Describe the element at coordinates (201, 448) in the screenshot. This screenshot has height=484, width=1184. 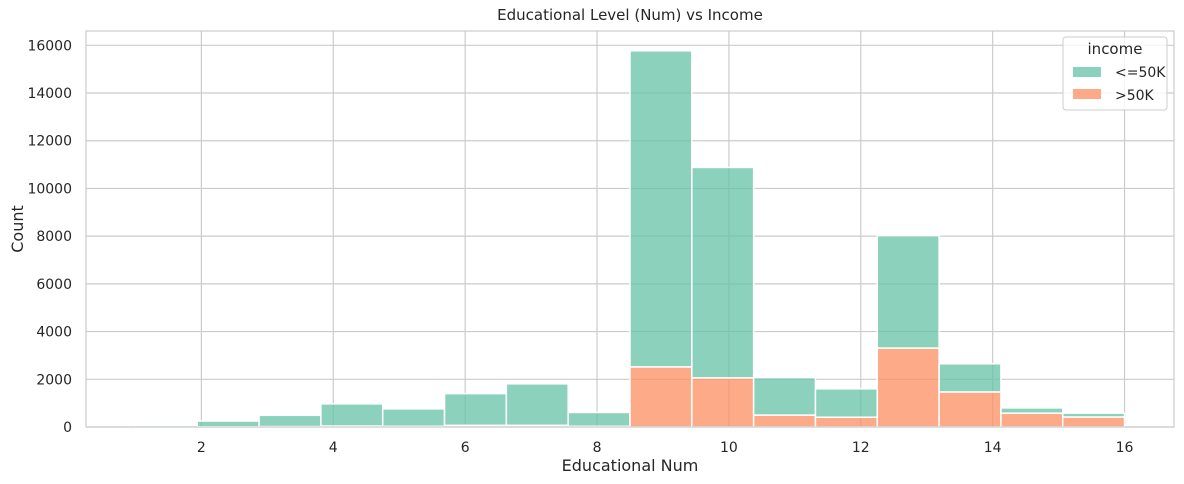
I see `x-tick-label-2: 2` at that location.